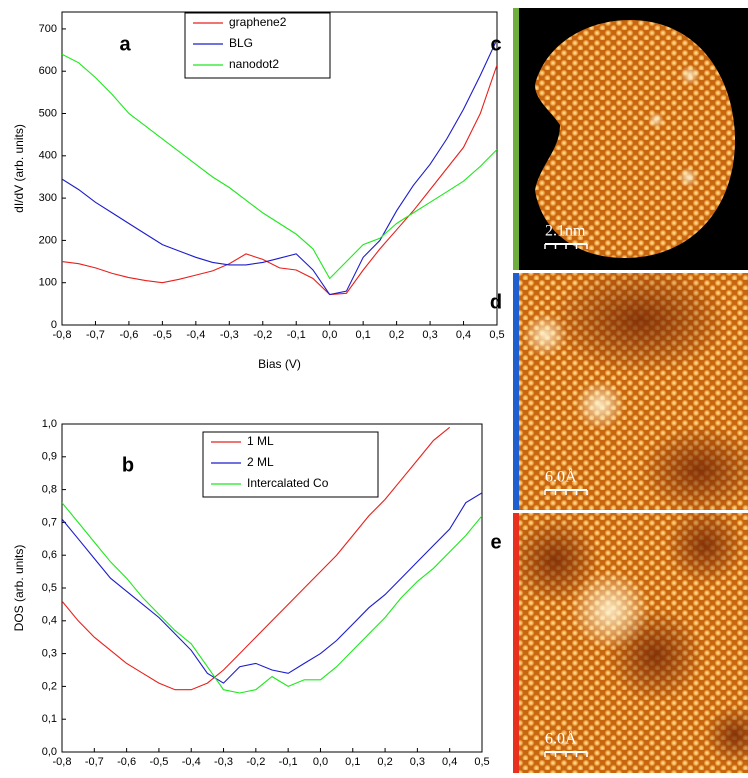  What do you see at coordinates (48, 283) in the screenshot?
I see `y-tick-label: 100` at bounding box center [48, 283].